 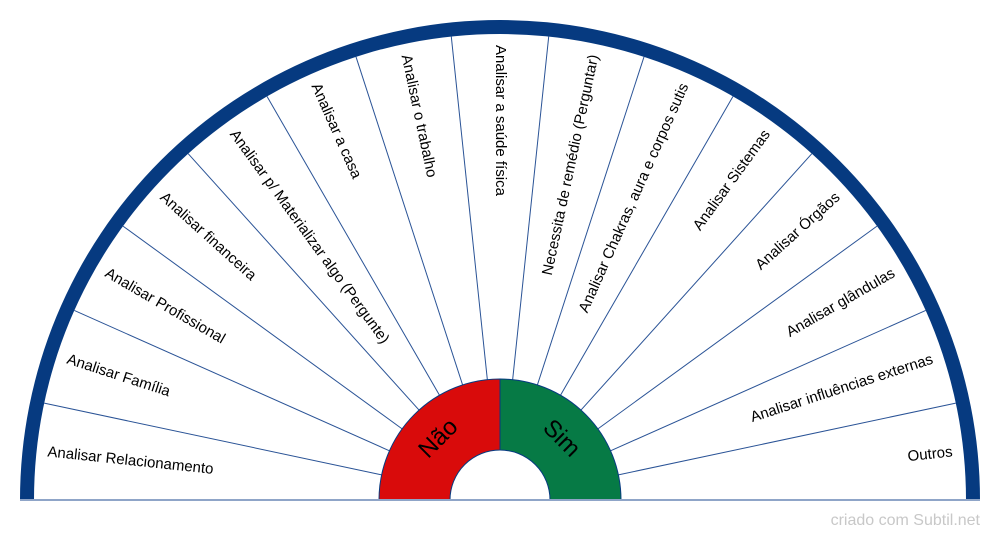 I want to click on sector-label: Analisar a saúde física, so click(x=500, y=121).